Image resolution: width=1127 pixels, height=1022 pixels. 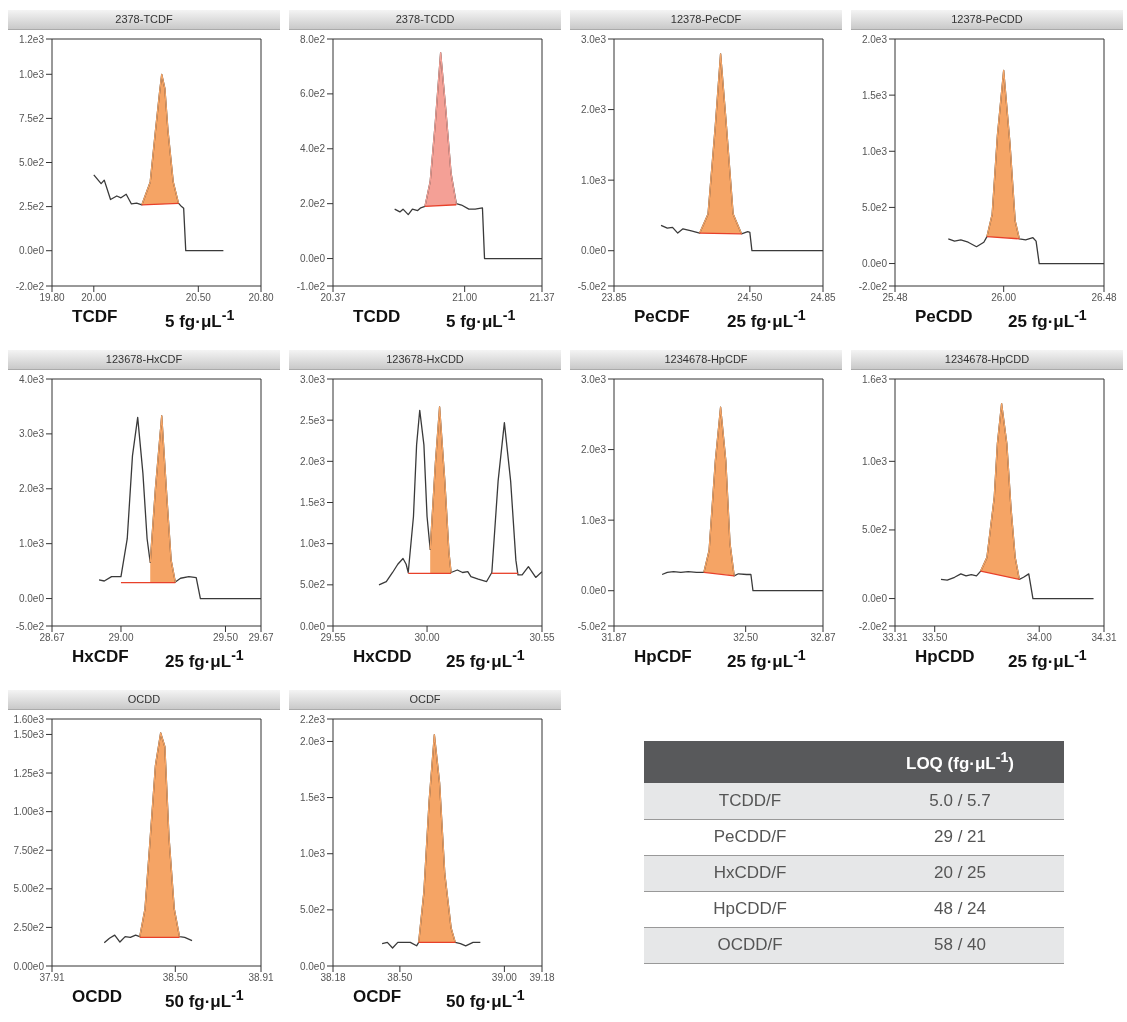 What do you see at coordinates (225, 638) in the screenshot?
I see `x-tick-label: 29.50` at bounding box center [225, 638].